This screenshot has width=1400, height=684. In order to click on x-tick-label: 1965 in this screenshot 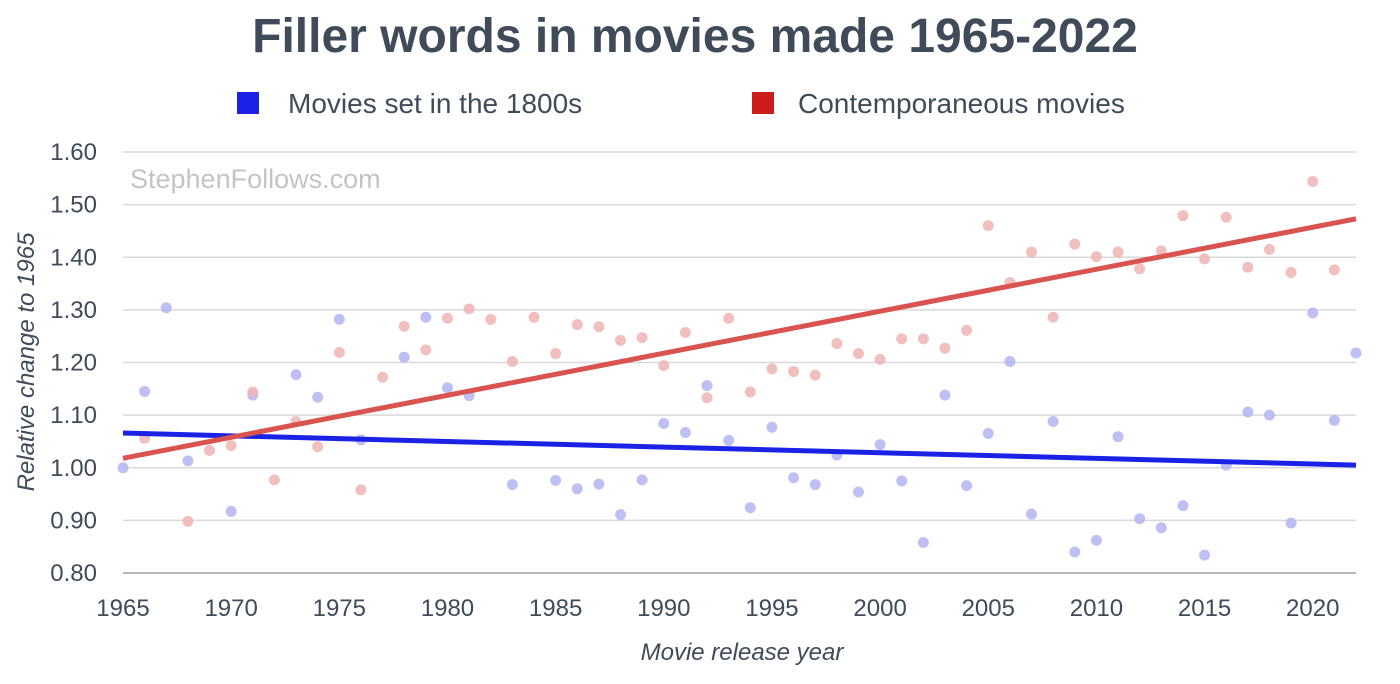, I will do `click(122, 608)`.